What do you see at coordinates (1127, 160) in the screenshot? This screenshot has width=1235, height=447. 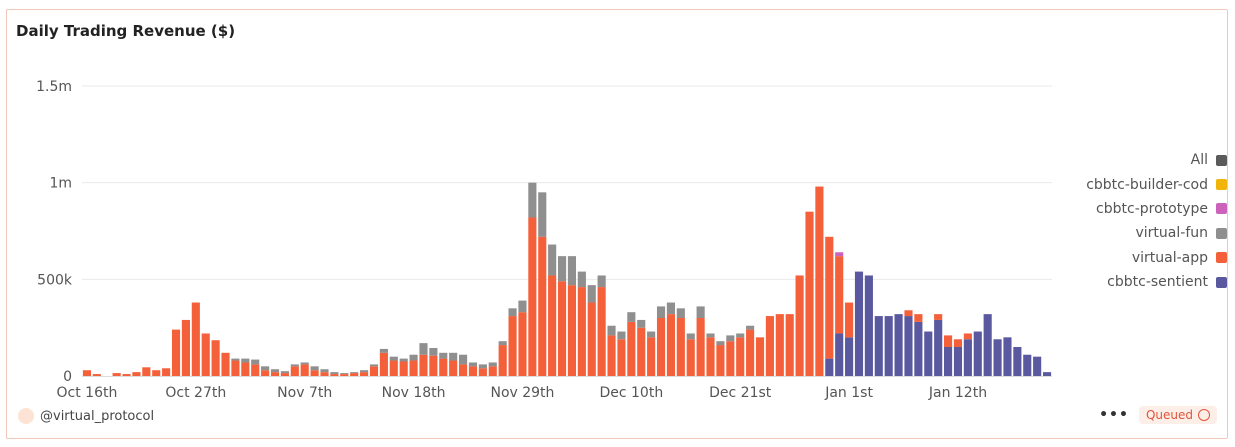 I see `legend-item: All` at bounding box center [1127, 160].